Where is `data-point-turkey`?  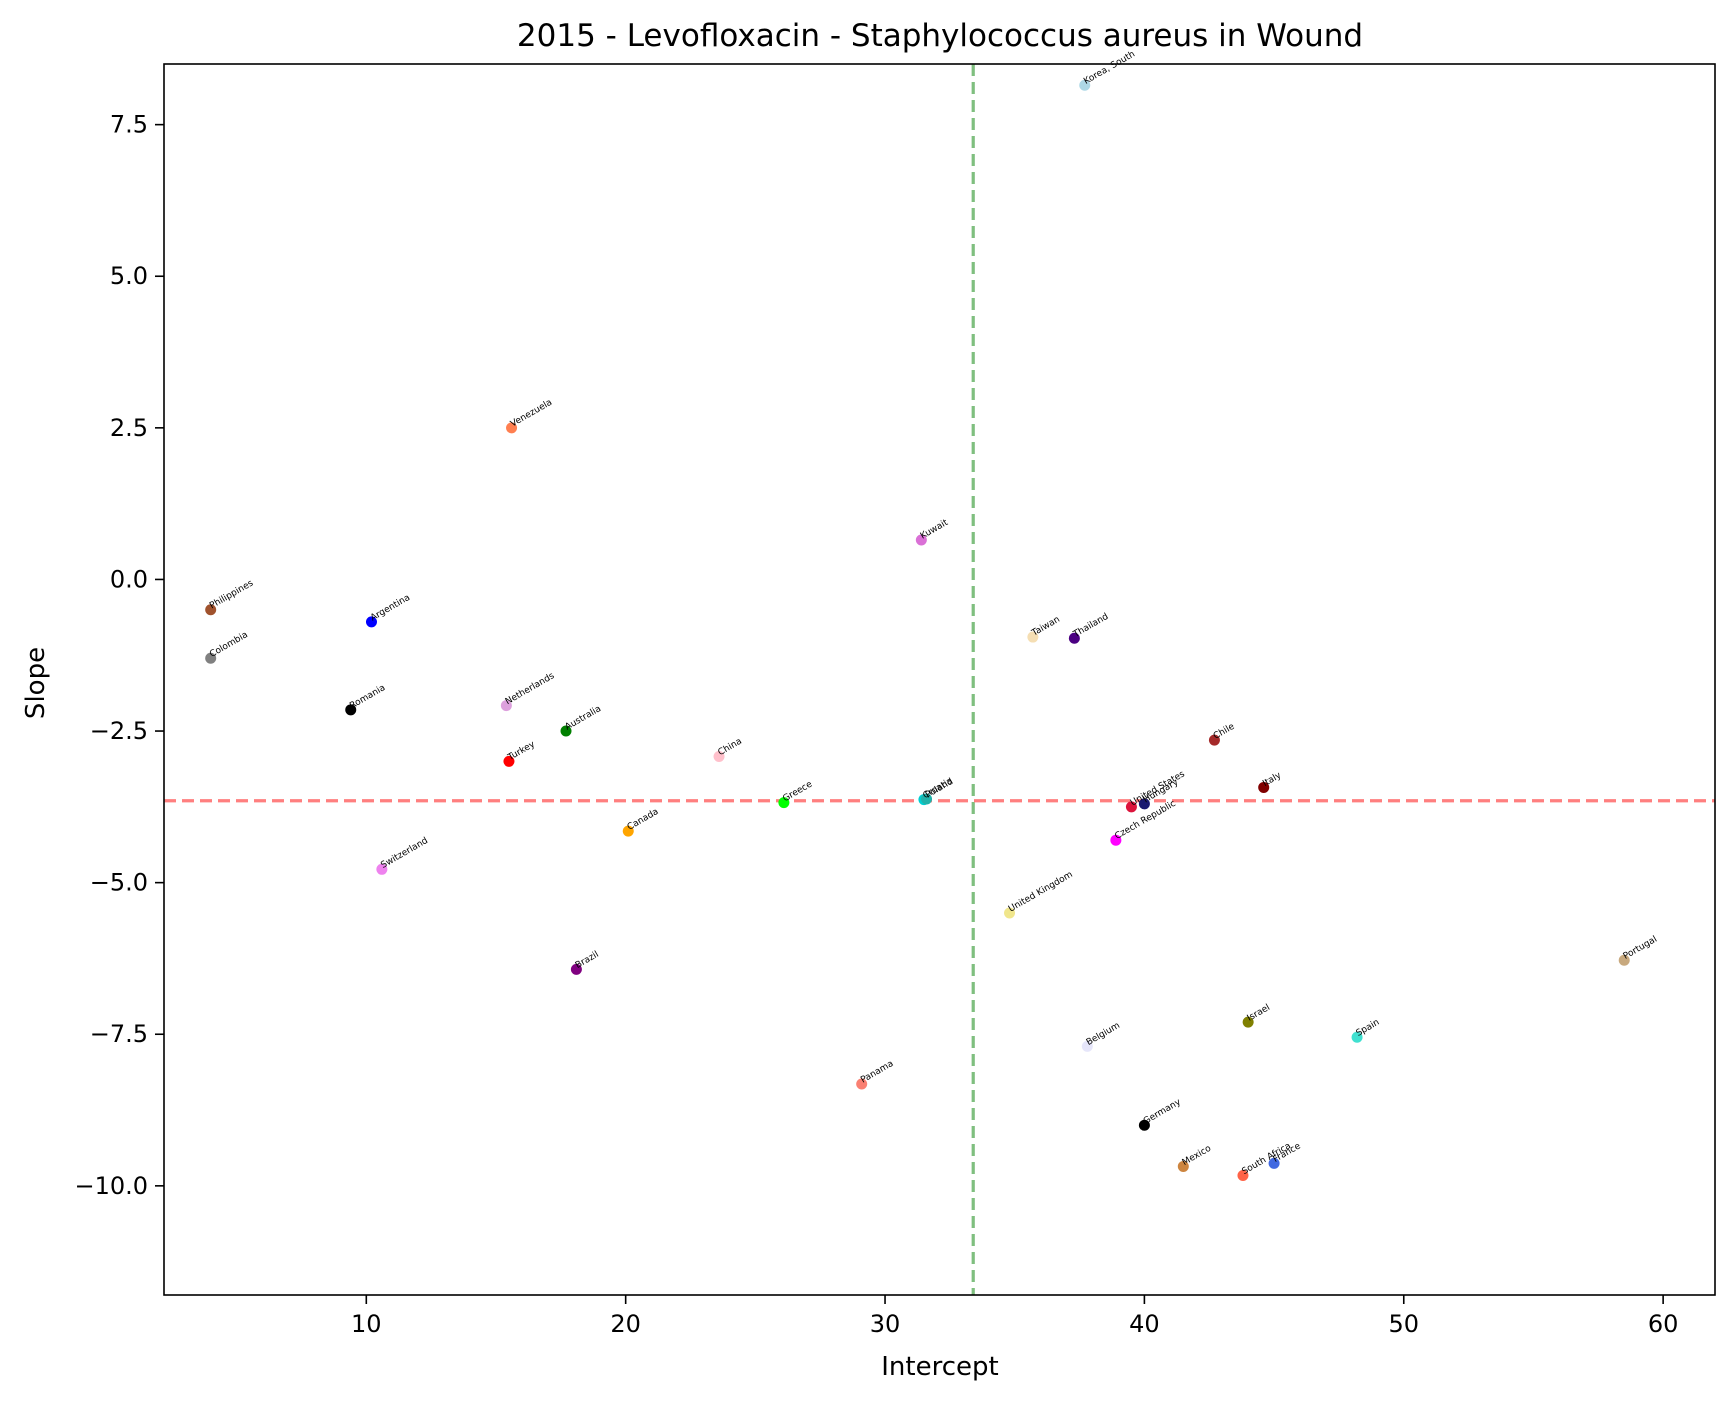
data-point-turkey is located at coordinates (509, 761).